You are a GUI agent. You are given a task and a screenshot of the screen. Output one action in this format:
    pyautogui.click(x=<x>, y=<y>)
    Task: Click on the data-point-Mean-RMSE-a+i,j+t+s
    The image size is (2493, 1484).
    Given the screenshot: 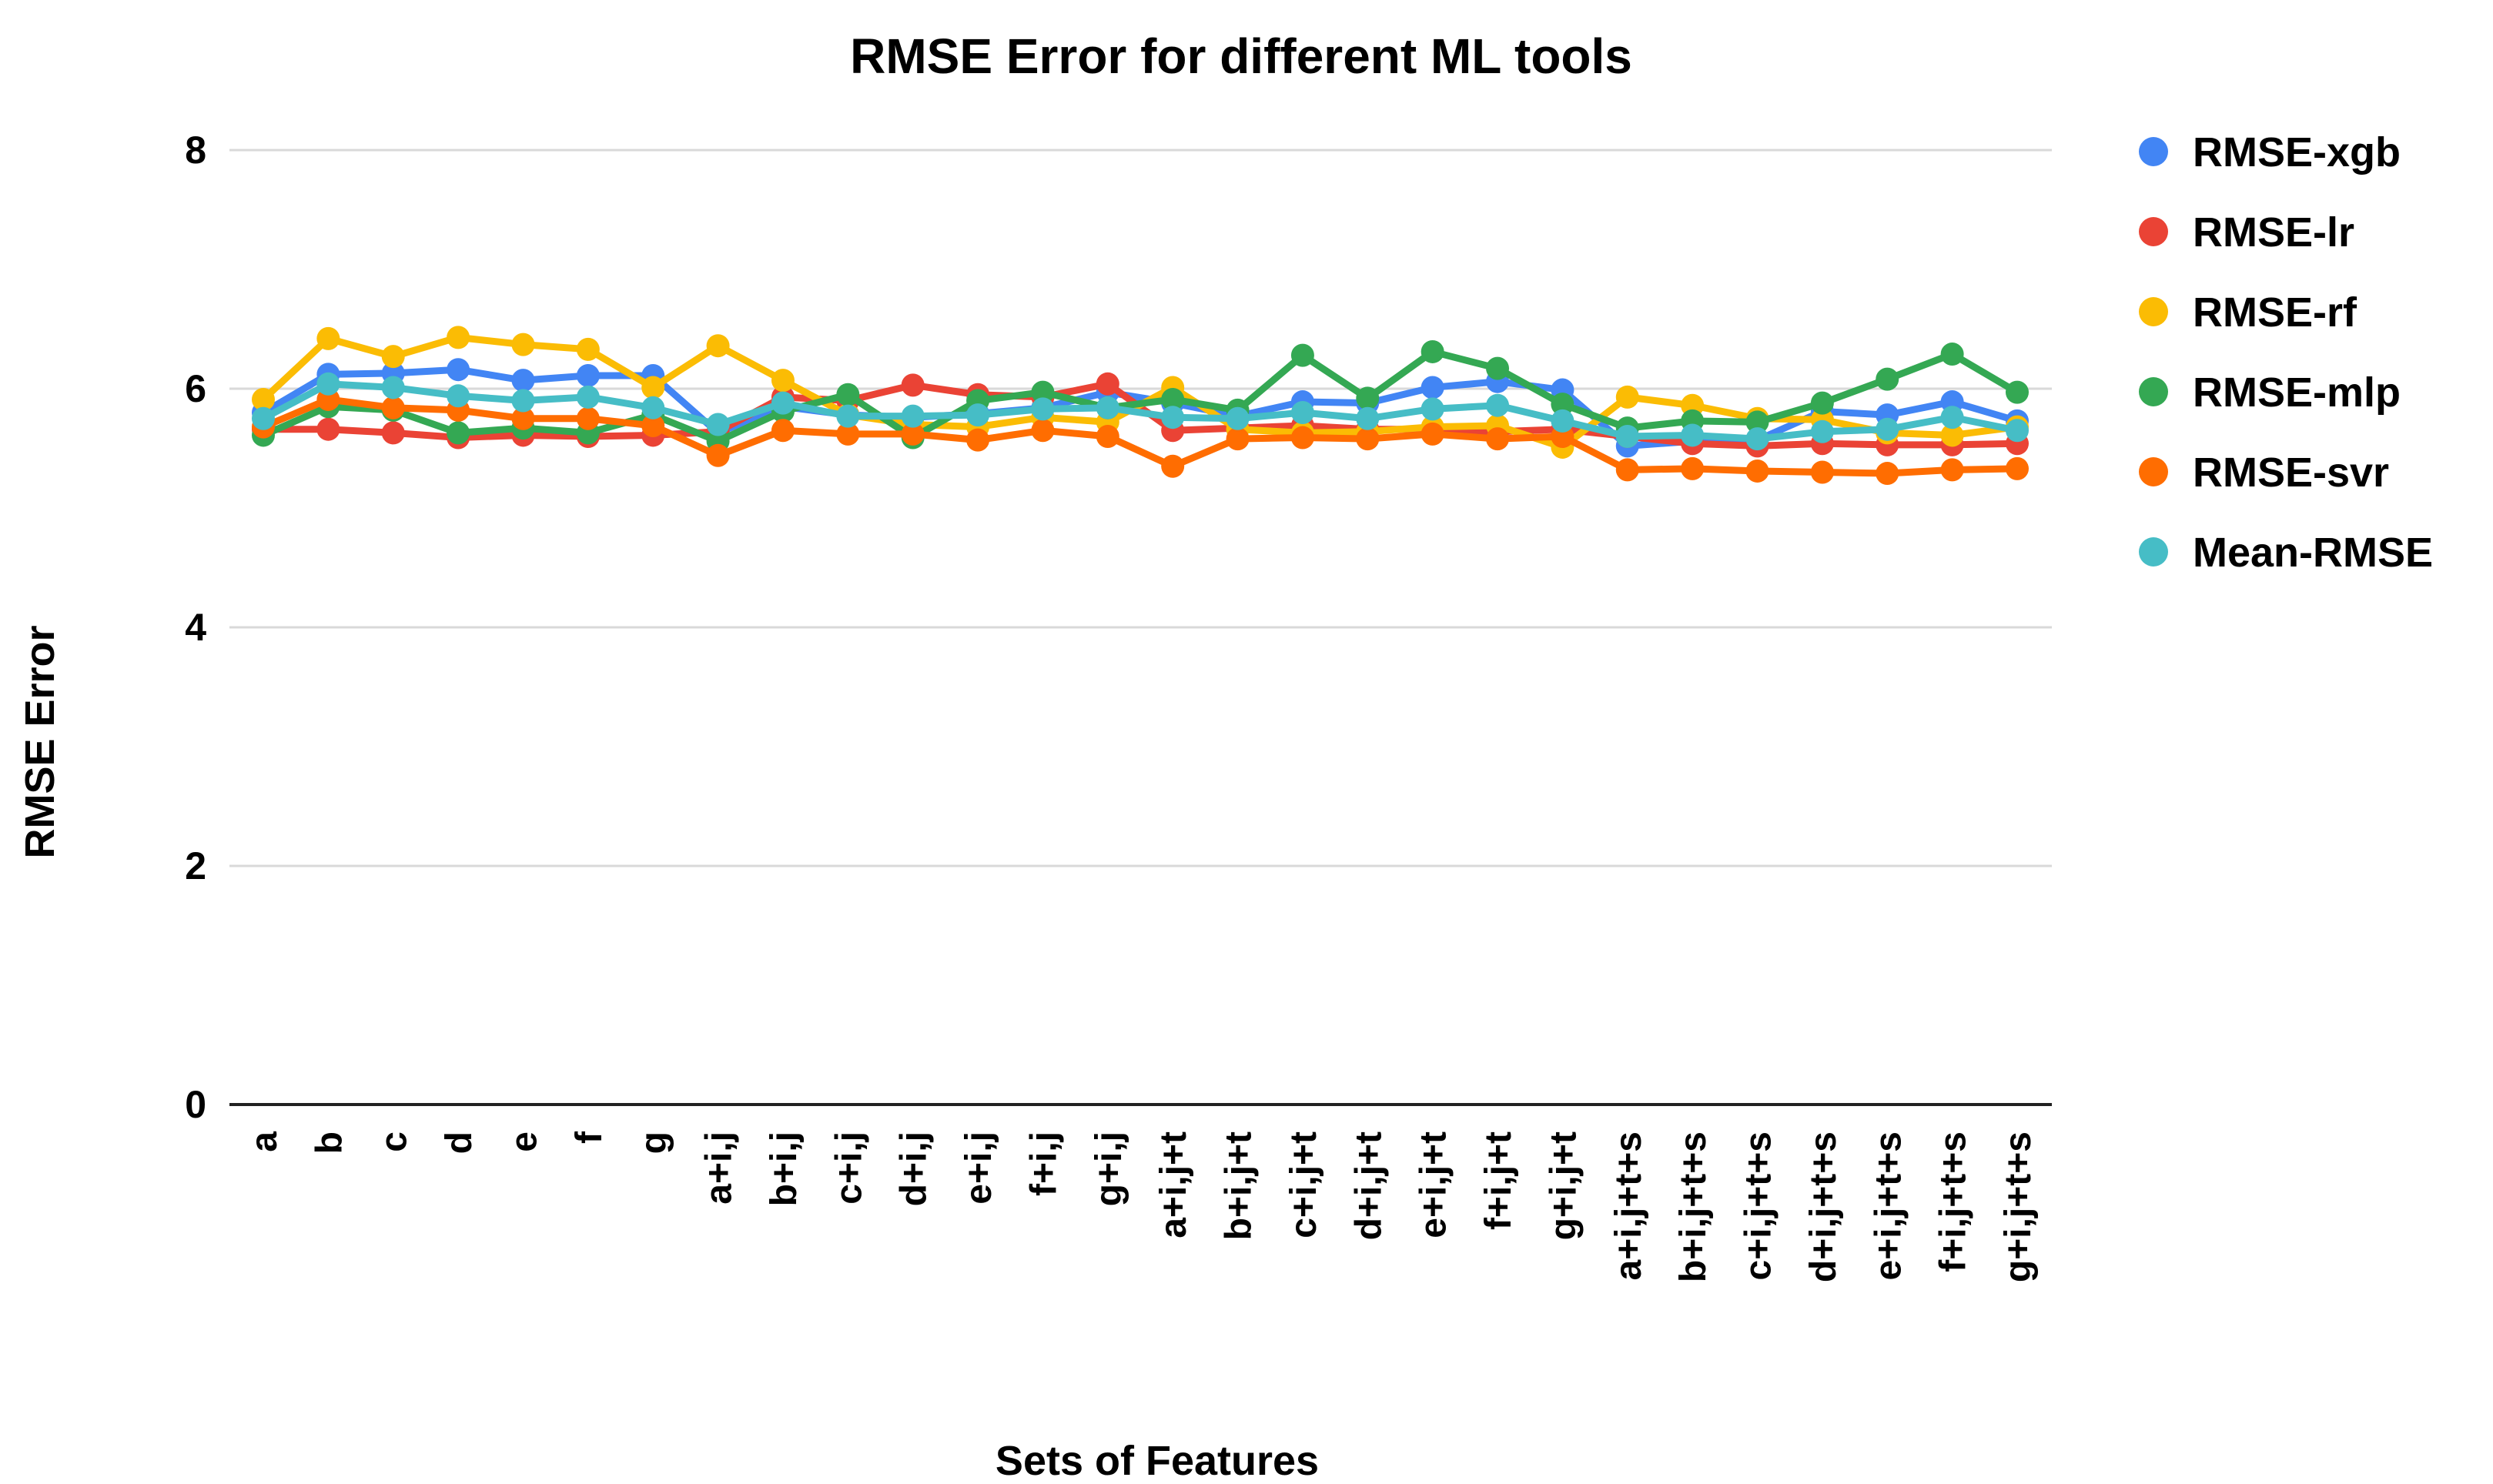 What is the action you would take?
    pyautogui.click(x=1627, y=436)
    